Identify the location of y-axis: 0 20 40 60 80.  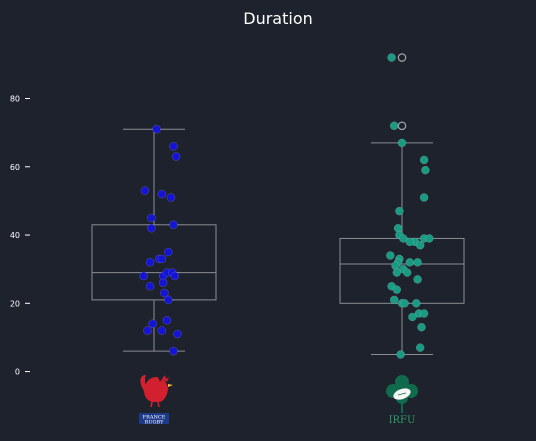
(20, 236).